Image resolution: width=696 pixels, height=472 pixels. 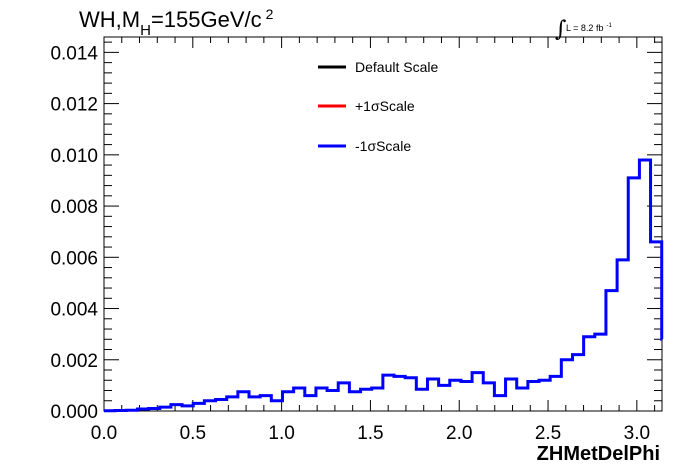 I want to click on y-tick-label: 0.012, so click(x=74, y=105).